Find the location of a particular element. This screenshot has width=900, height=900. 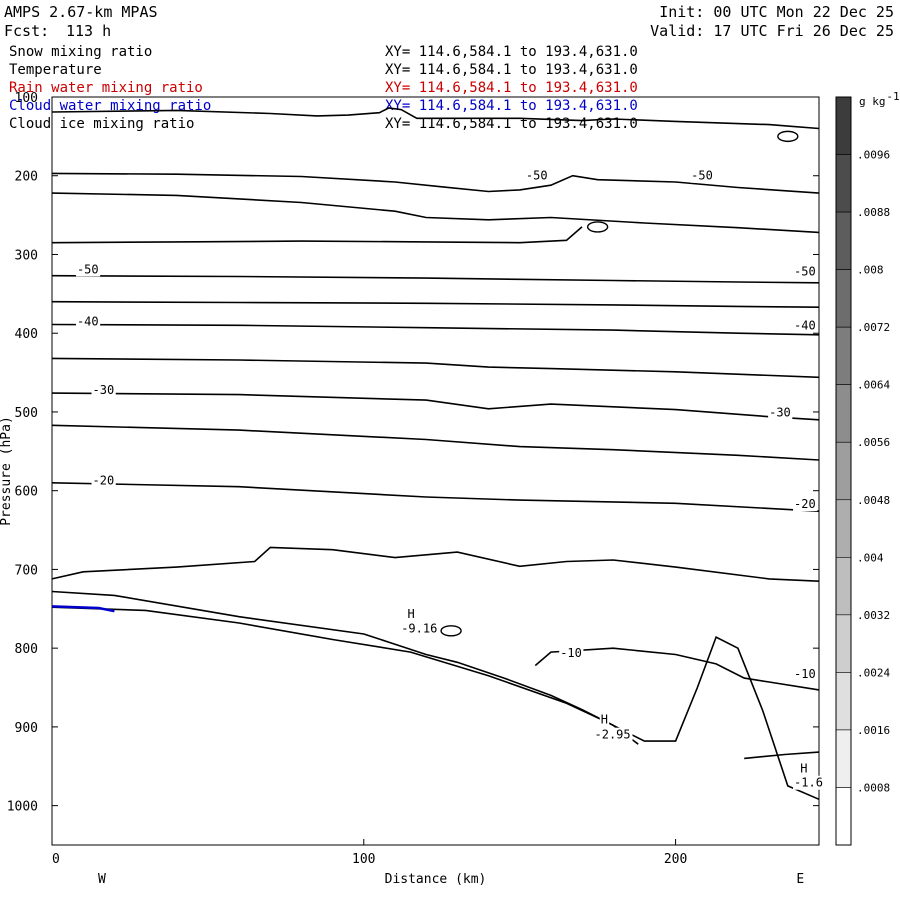

contour-label: -9.16 is located at coordinates (419, 628).